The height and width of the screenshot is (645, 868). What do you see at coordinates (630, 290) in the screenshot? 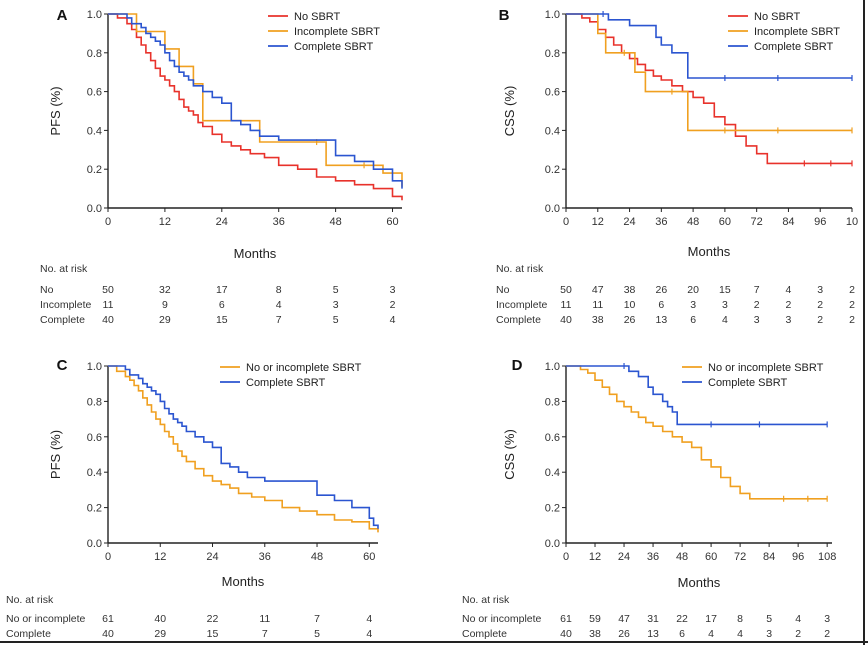
I see `risk-value: 38` at bounding box center [630, 290].